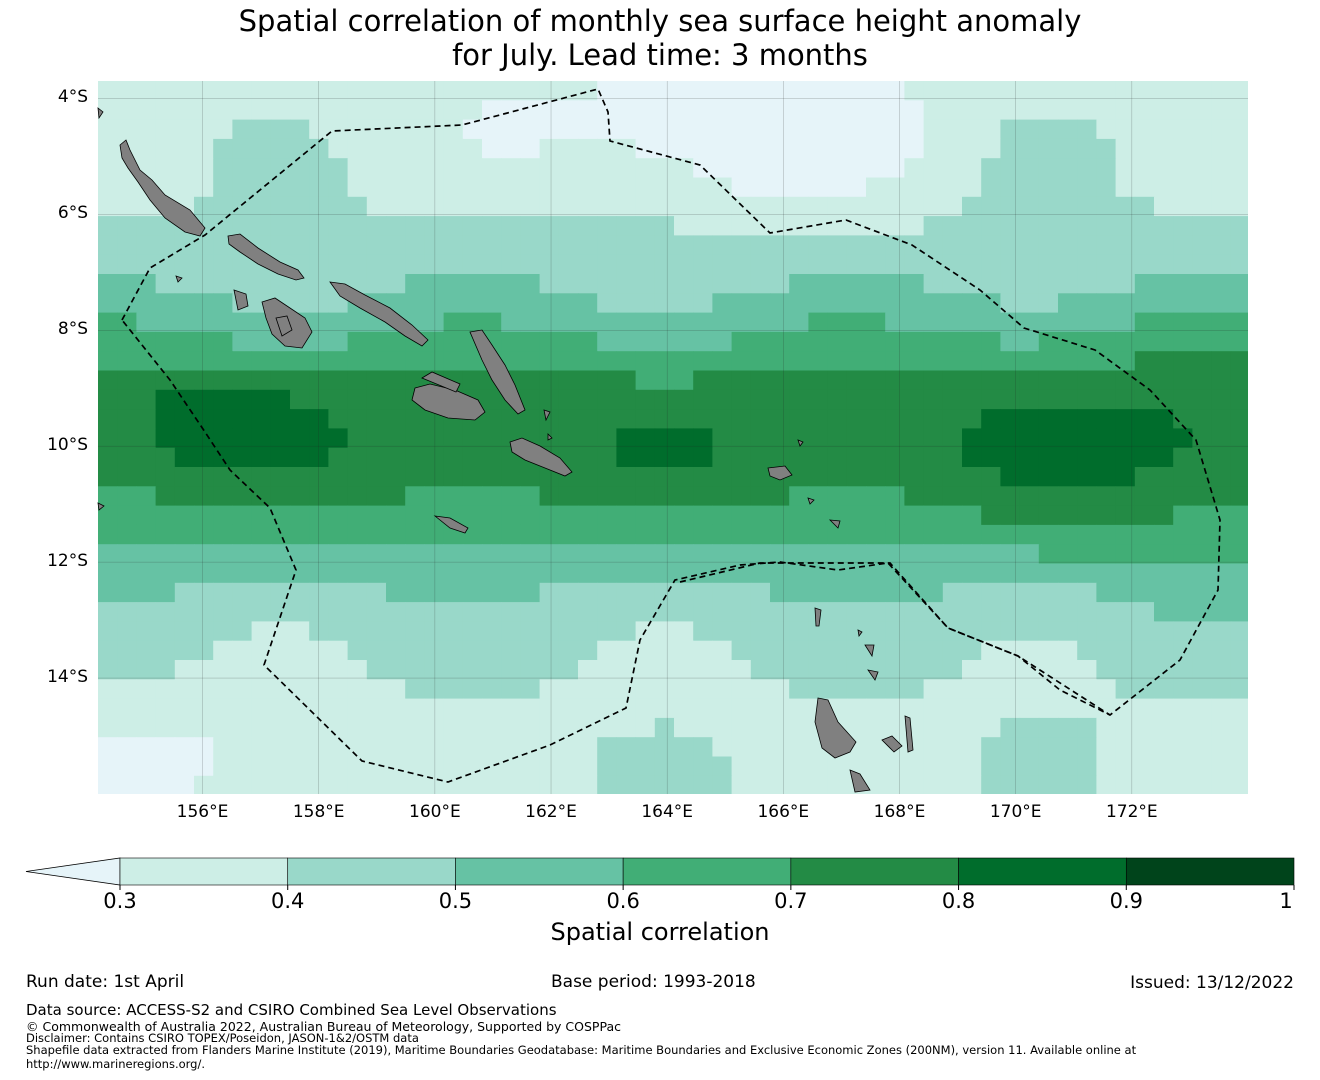 The image size is (1320, 1080). I want to click on colorbar-tick-label: 1, so click(1286, 901).